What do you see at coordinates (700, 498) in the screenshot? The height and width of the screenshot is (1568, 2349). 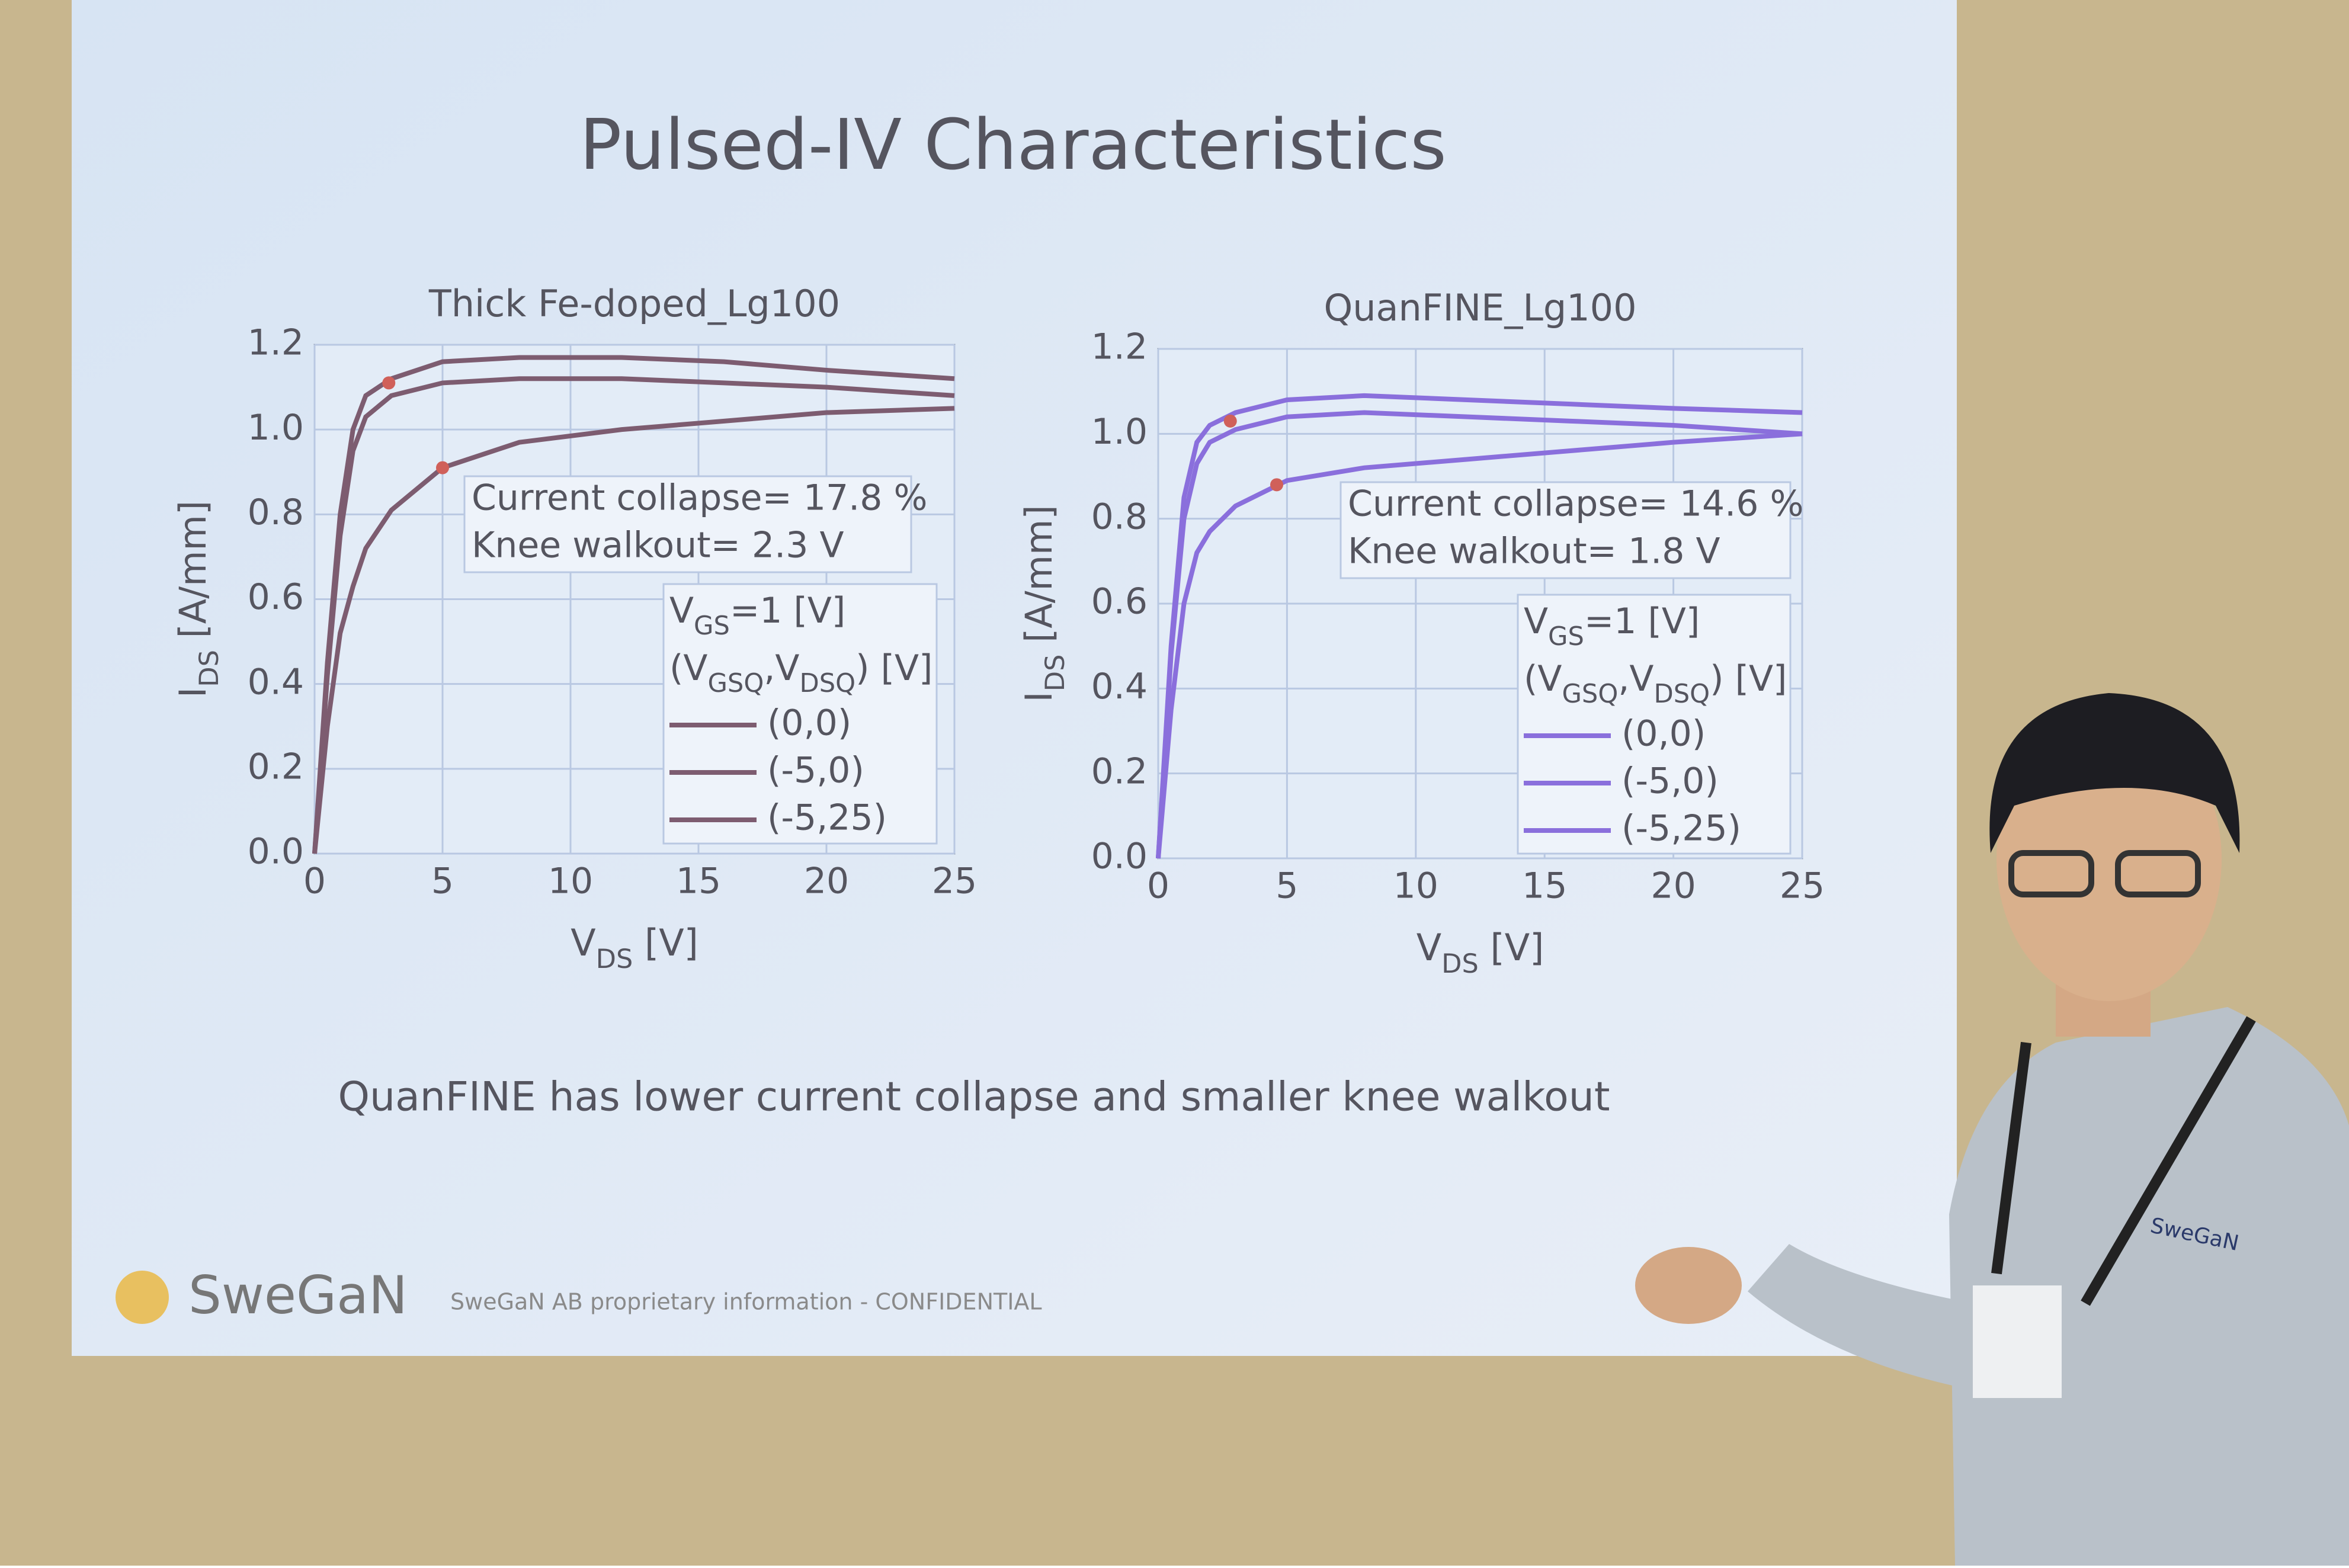 I see `annotation: Current collapse= 17.8 %` at bounding box center [700, 498].